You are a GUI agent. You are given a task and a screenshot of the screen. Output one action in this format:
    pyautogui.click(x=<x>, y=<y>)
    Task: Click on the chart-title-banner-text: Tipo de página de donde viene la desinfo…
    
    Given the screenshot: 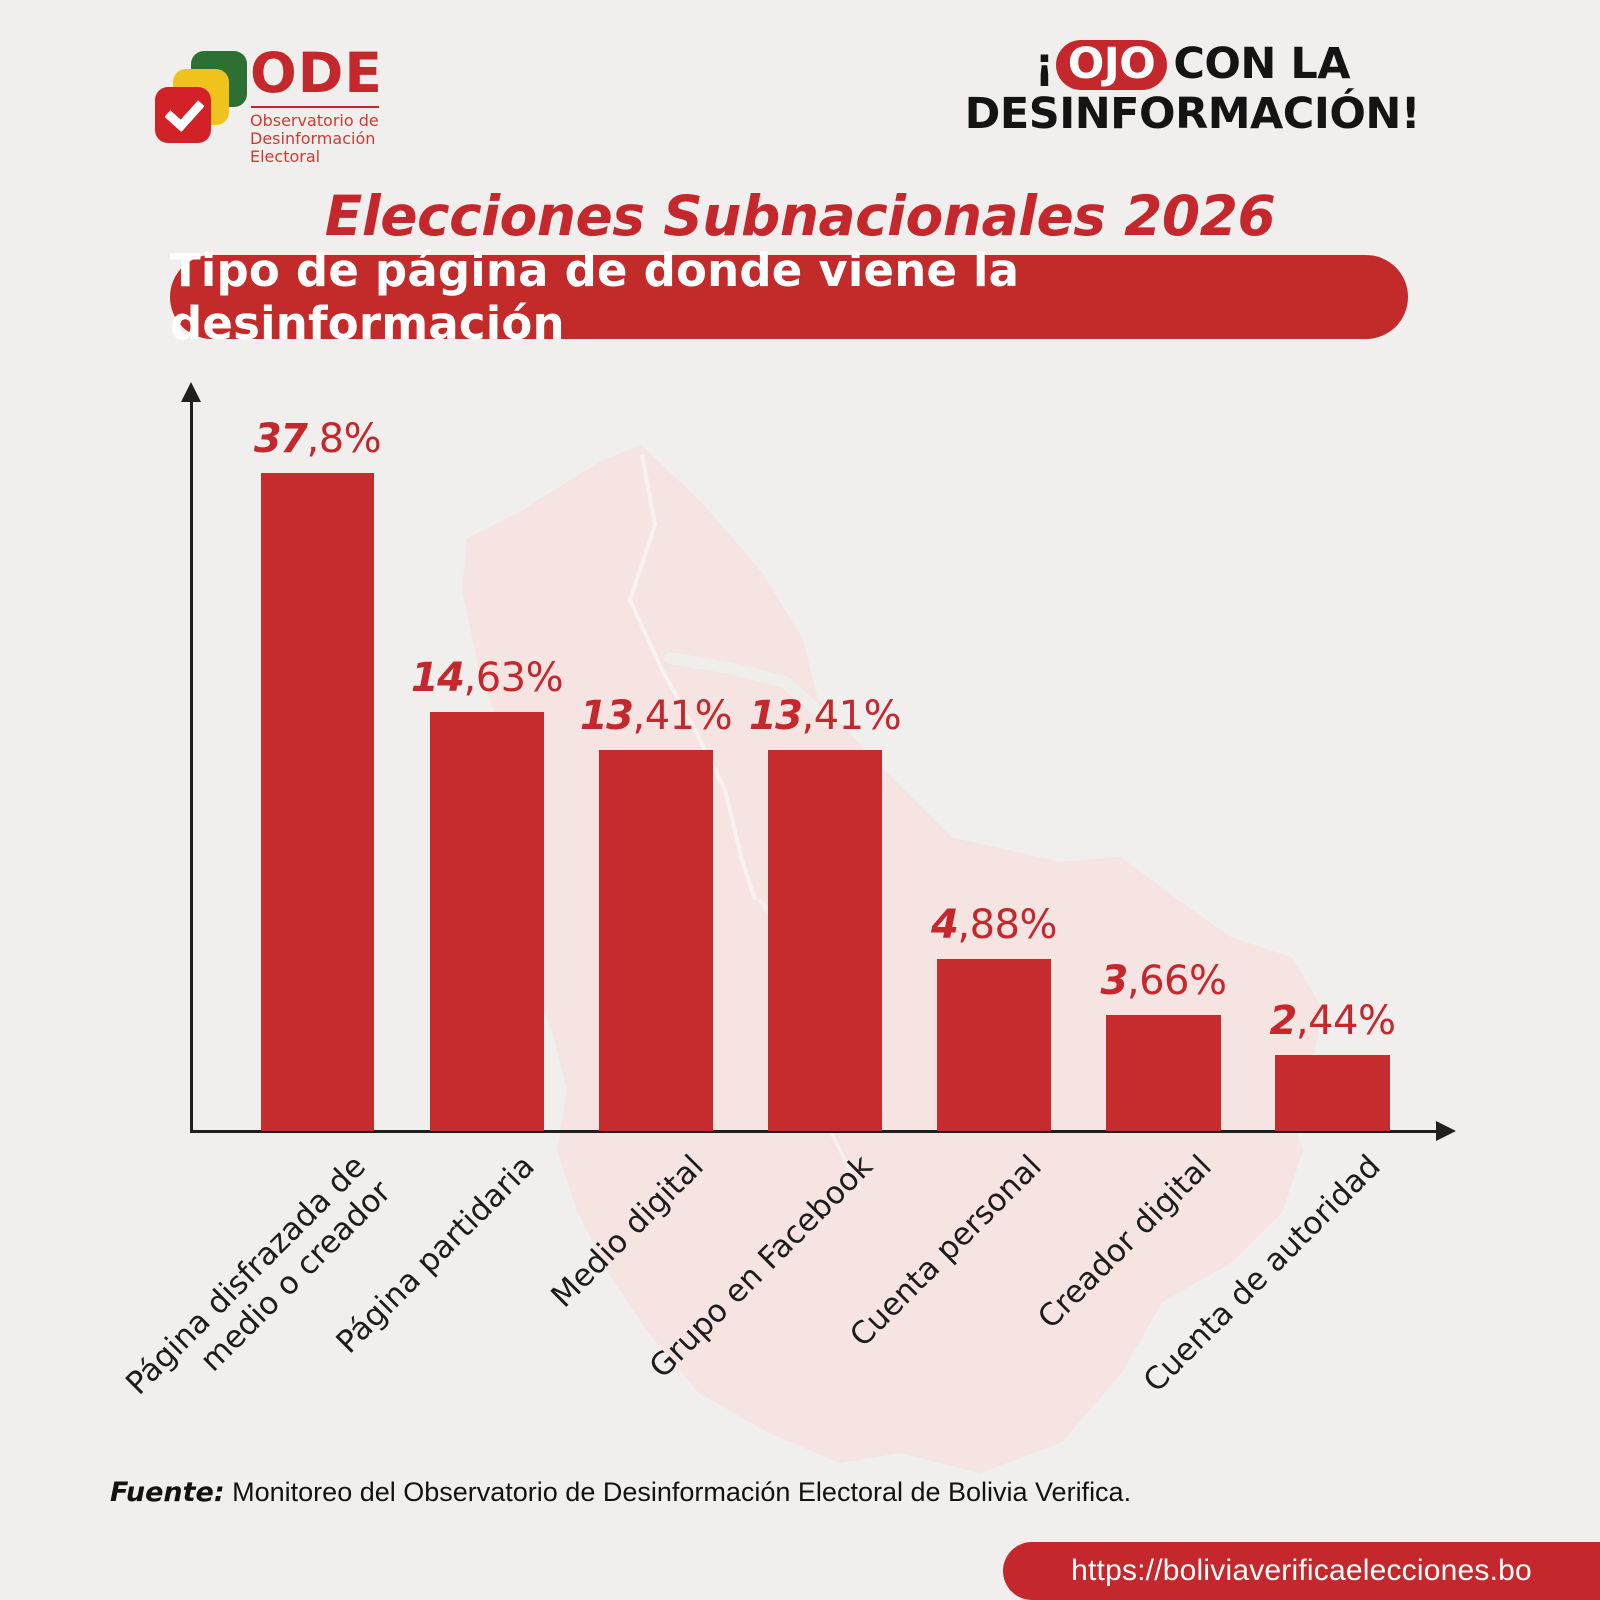 What is the action you would take?
    pyautogui.click(x=595, y=297)
    